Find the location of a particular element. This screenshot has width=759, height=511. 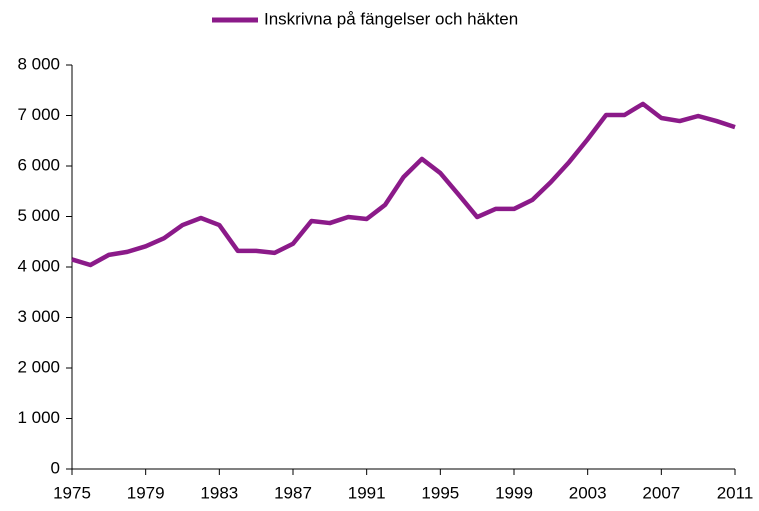

x-tick-label: 2011 is located at coordinates (735, 492).